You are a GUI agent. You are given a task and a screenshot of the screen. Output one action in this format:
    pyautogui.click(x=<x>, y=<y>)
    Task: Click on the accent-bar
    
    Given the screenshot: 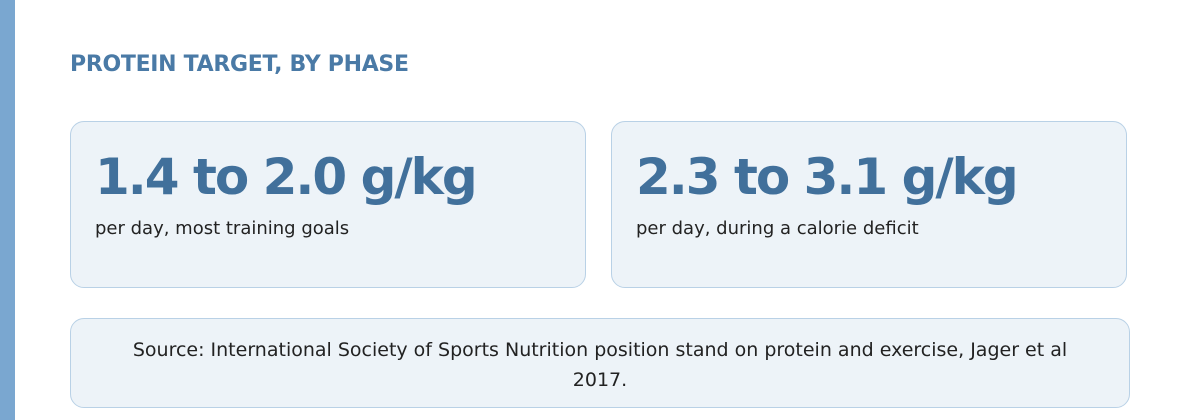 What is the action you would take?
    pyautogui.click(x=7, y=210)
    